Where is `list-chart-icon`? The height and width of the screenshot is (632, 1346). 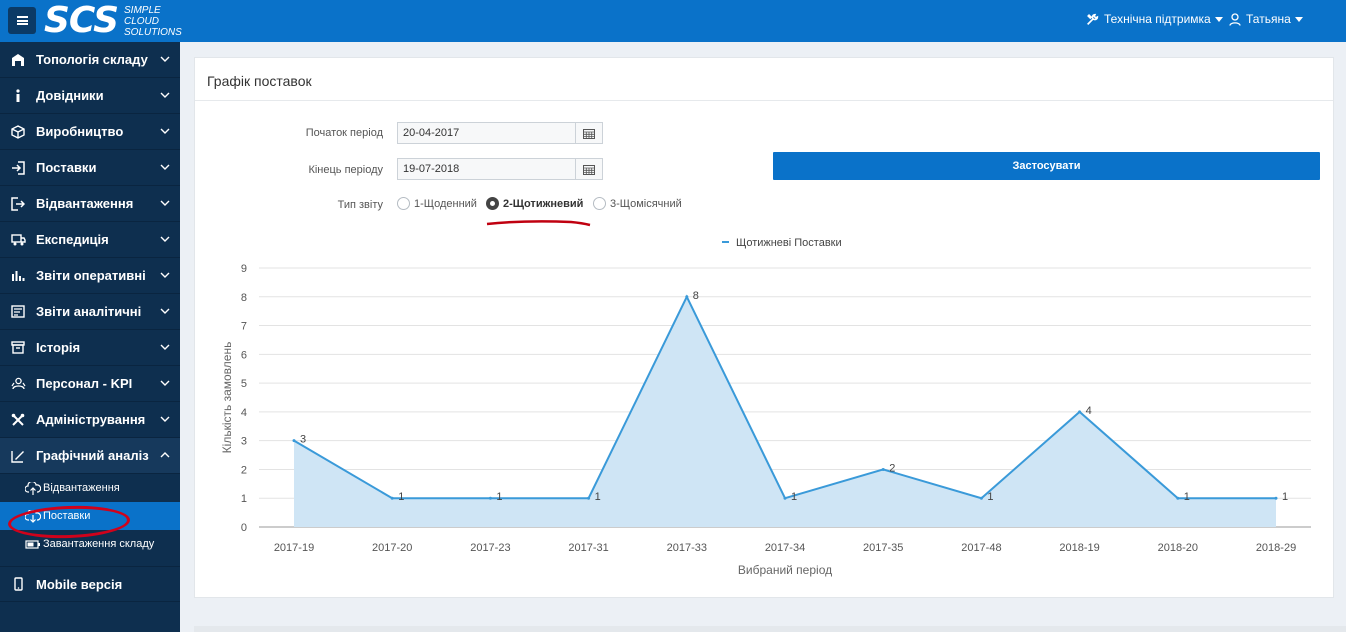
list-chart-icon is located at coordinates (18, 312).